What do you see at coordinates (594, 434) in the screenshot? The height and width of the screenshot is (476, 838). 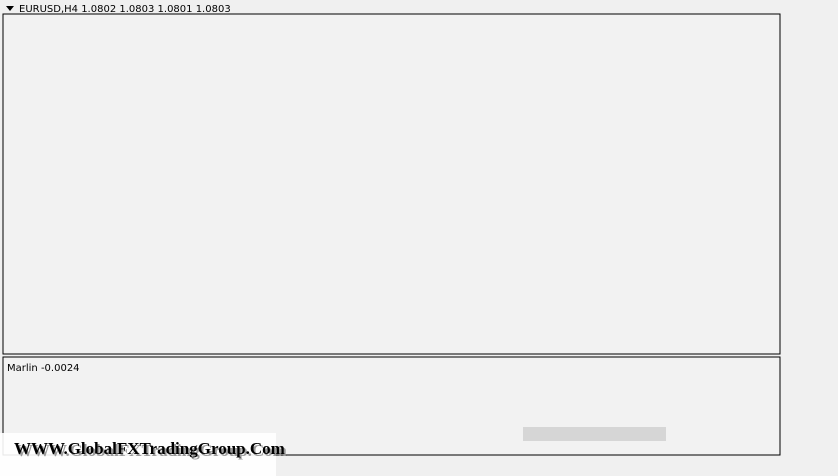 I see `highlight-box` at bounding box center [594, 434].